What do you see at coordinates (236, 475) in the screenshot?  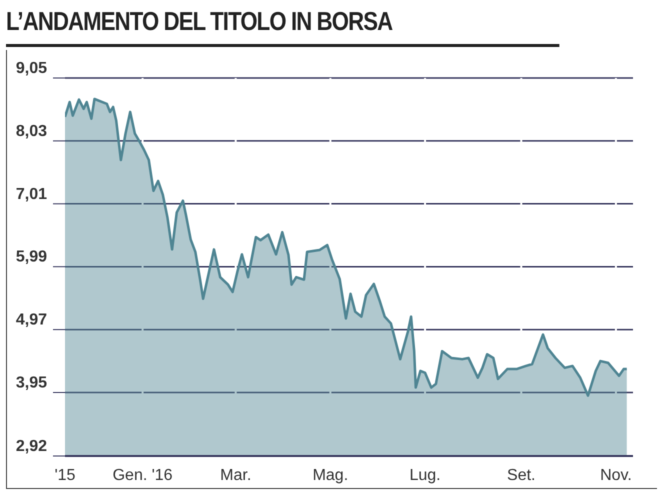 I see `x-tick-label: Mar.` at bounding box center [236, 475].